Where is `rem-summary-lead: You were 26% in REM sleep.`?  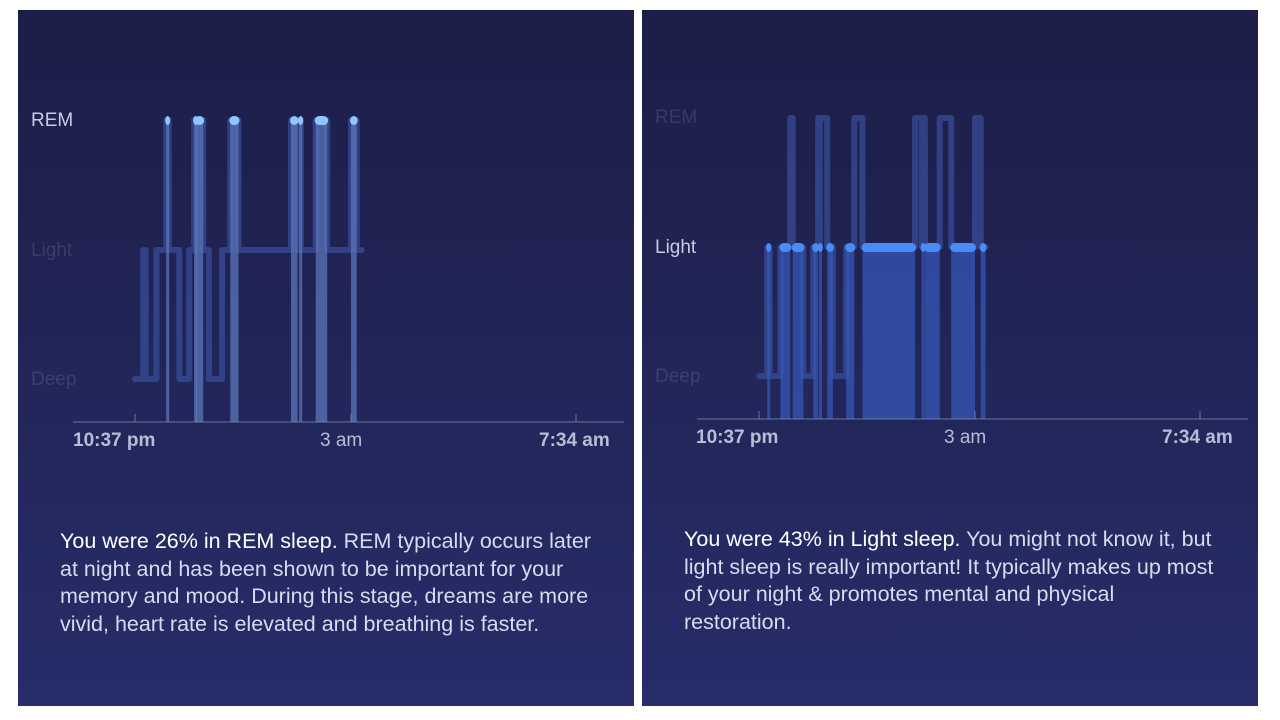
rem-summary-lead: You were 26% in REM sleep. is located at coordinates (199, 541).